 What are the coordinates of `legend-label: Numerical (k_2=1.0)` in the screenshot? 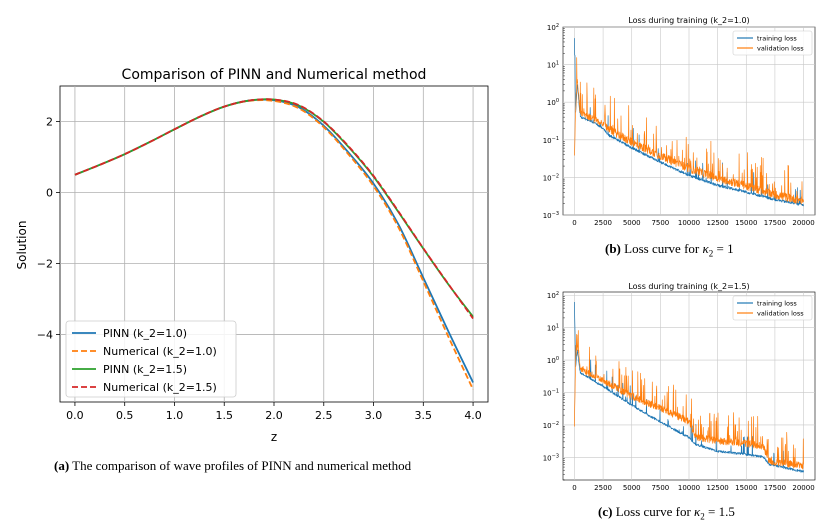 It's located at (160, 351).